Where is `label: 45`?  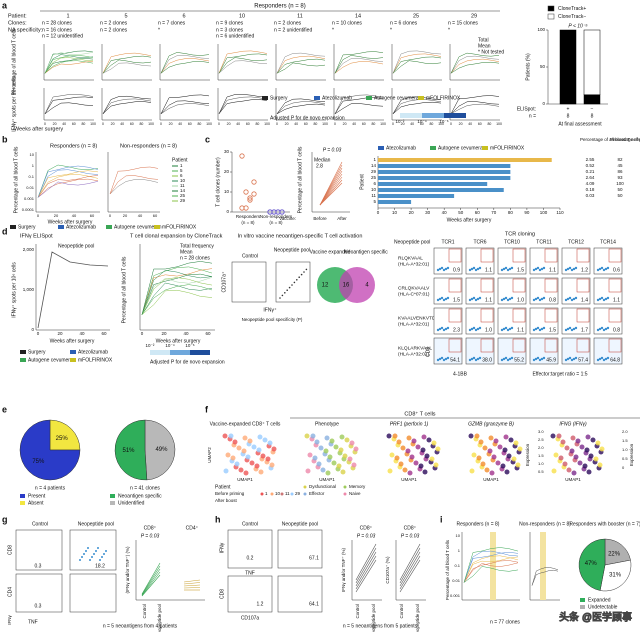 label: 45 is located at coordinates (620, 165).